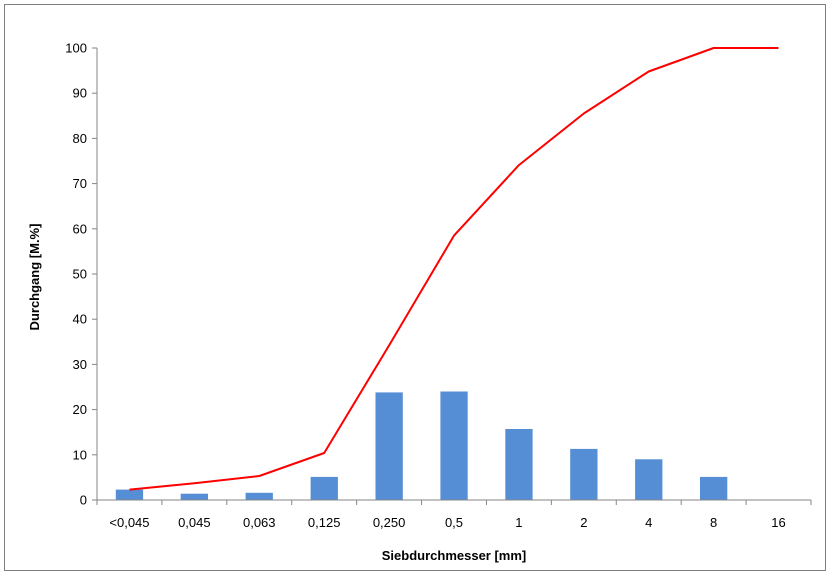 This screenshot has height=576, width=832. Describe the element at coordinates (80, 228) in the screenshot. I see `y-tick-label-6: 60` at that location.